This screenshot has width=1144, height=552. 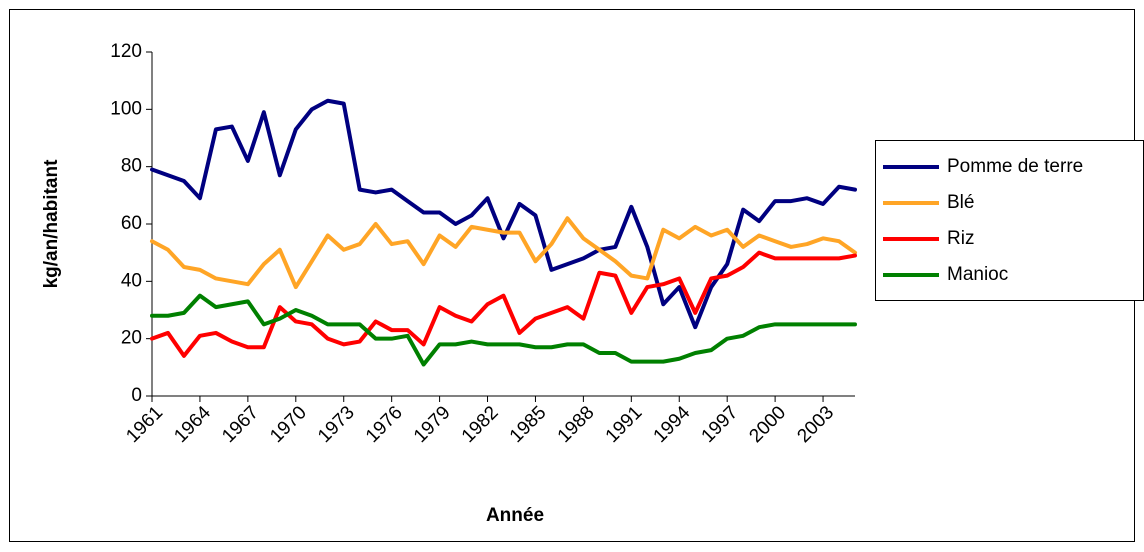 I want to click on legend-label: Riz, so click(x=960, y=238).